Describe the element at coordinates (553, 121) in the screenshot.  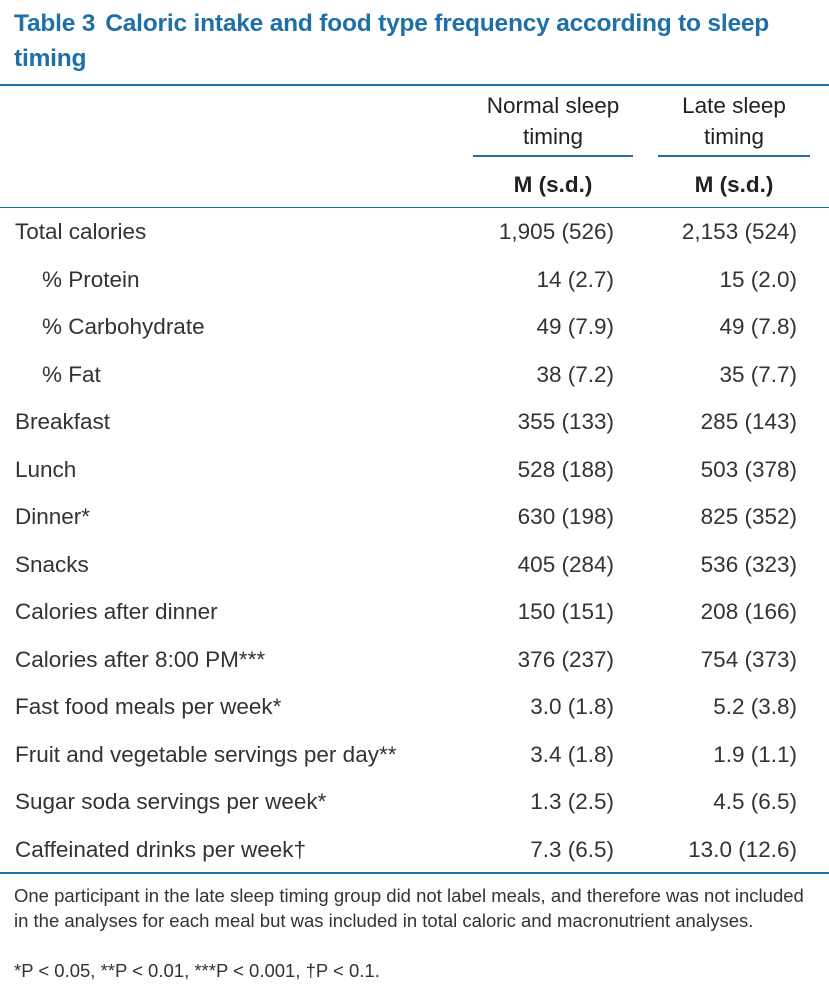
I see `column-header: Normal sleep timing` at that location.